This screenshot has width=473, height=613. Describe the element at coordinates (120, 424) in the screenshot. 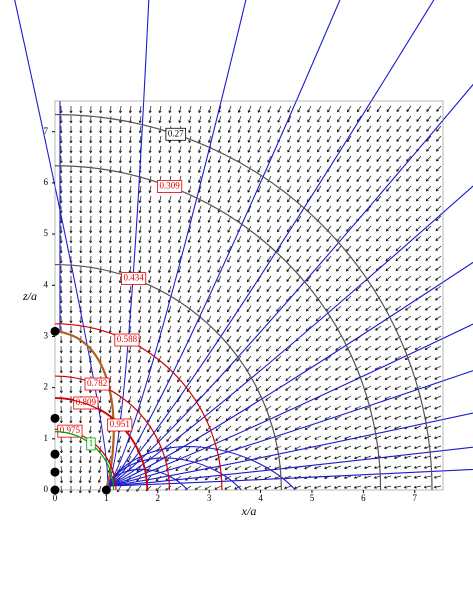

I see `contour-label: 0.951` at that location.